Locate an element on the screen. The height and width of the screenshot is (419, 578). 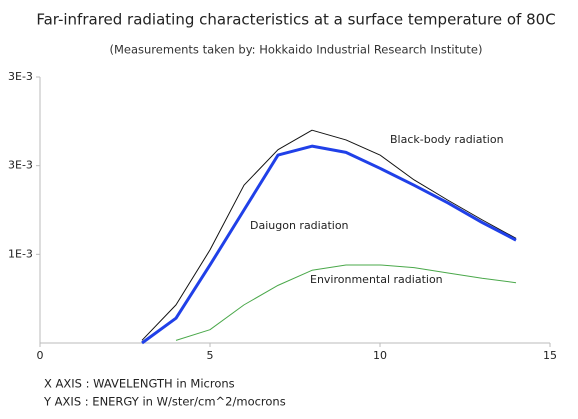
y-axis-note: Y AXIS : ENERGY in W/ster/cm^2/mocrons is located at coordinates (164, 402).